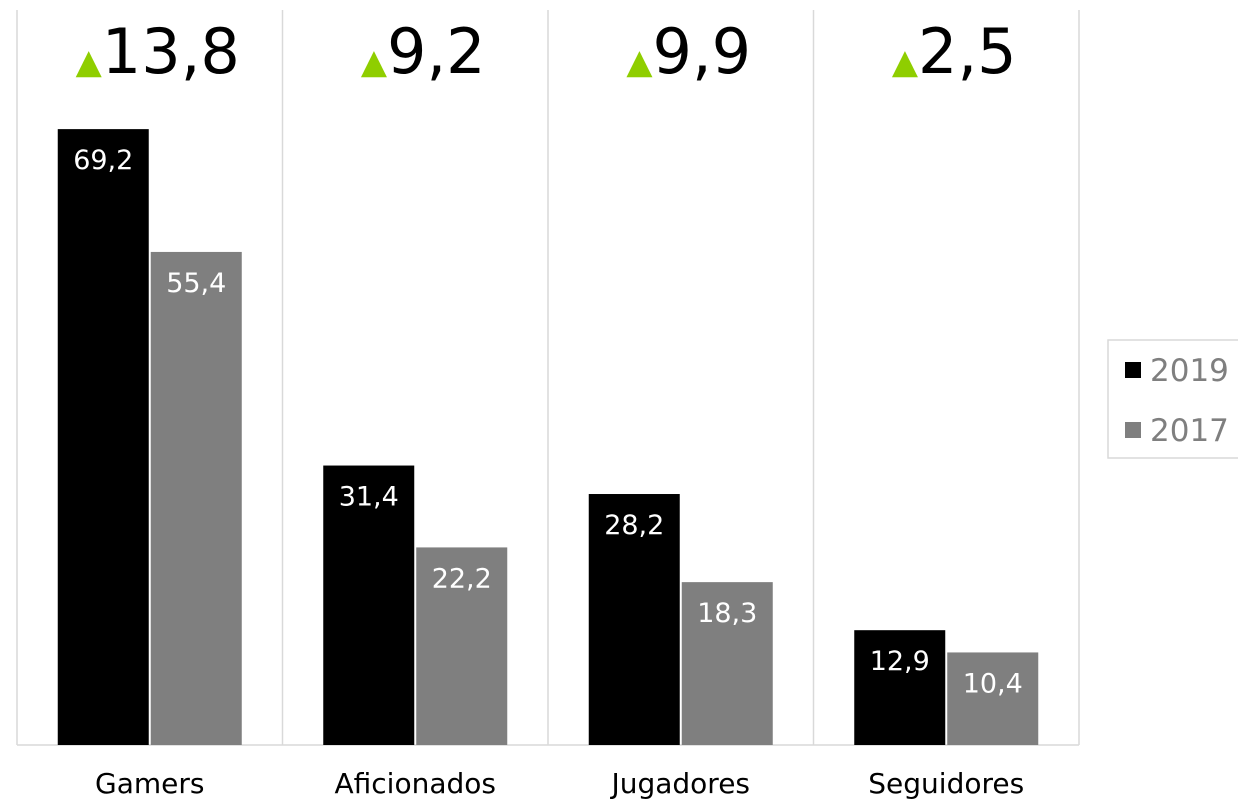 The width and height of the screenshot is (1238, 801). What do you see at coordinates (196, 498) in the screenshot?
I see `bar-gamers-2017` at bounding box center [196, 498].